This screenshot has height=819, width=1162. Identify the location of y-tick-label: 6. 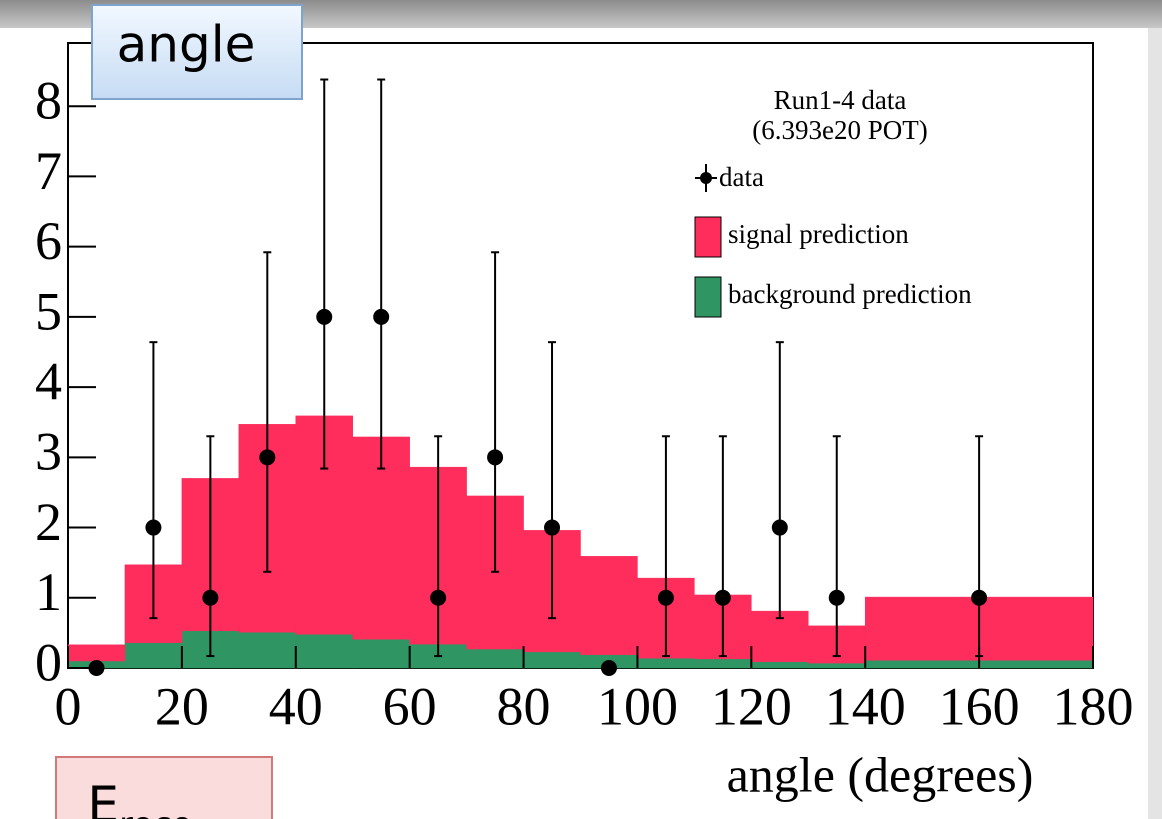
(48, 241).